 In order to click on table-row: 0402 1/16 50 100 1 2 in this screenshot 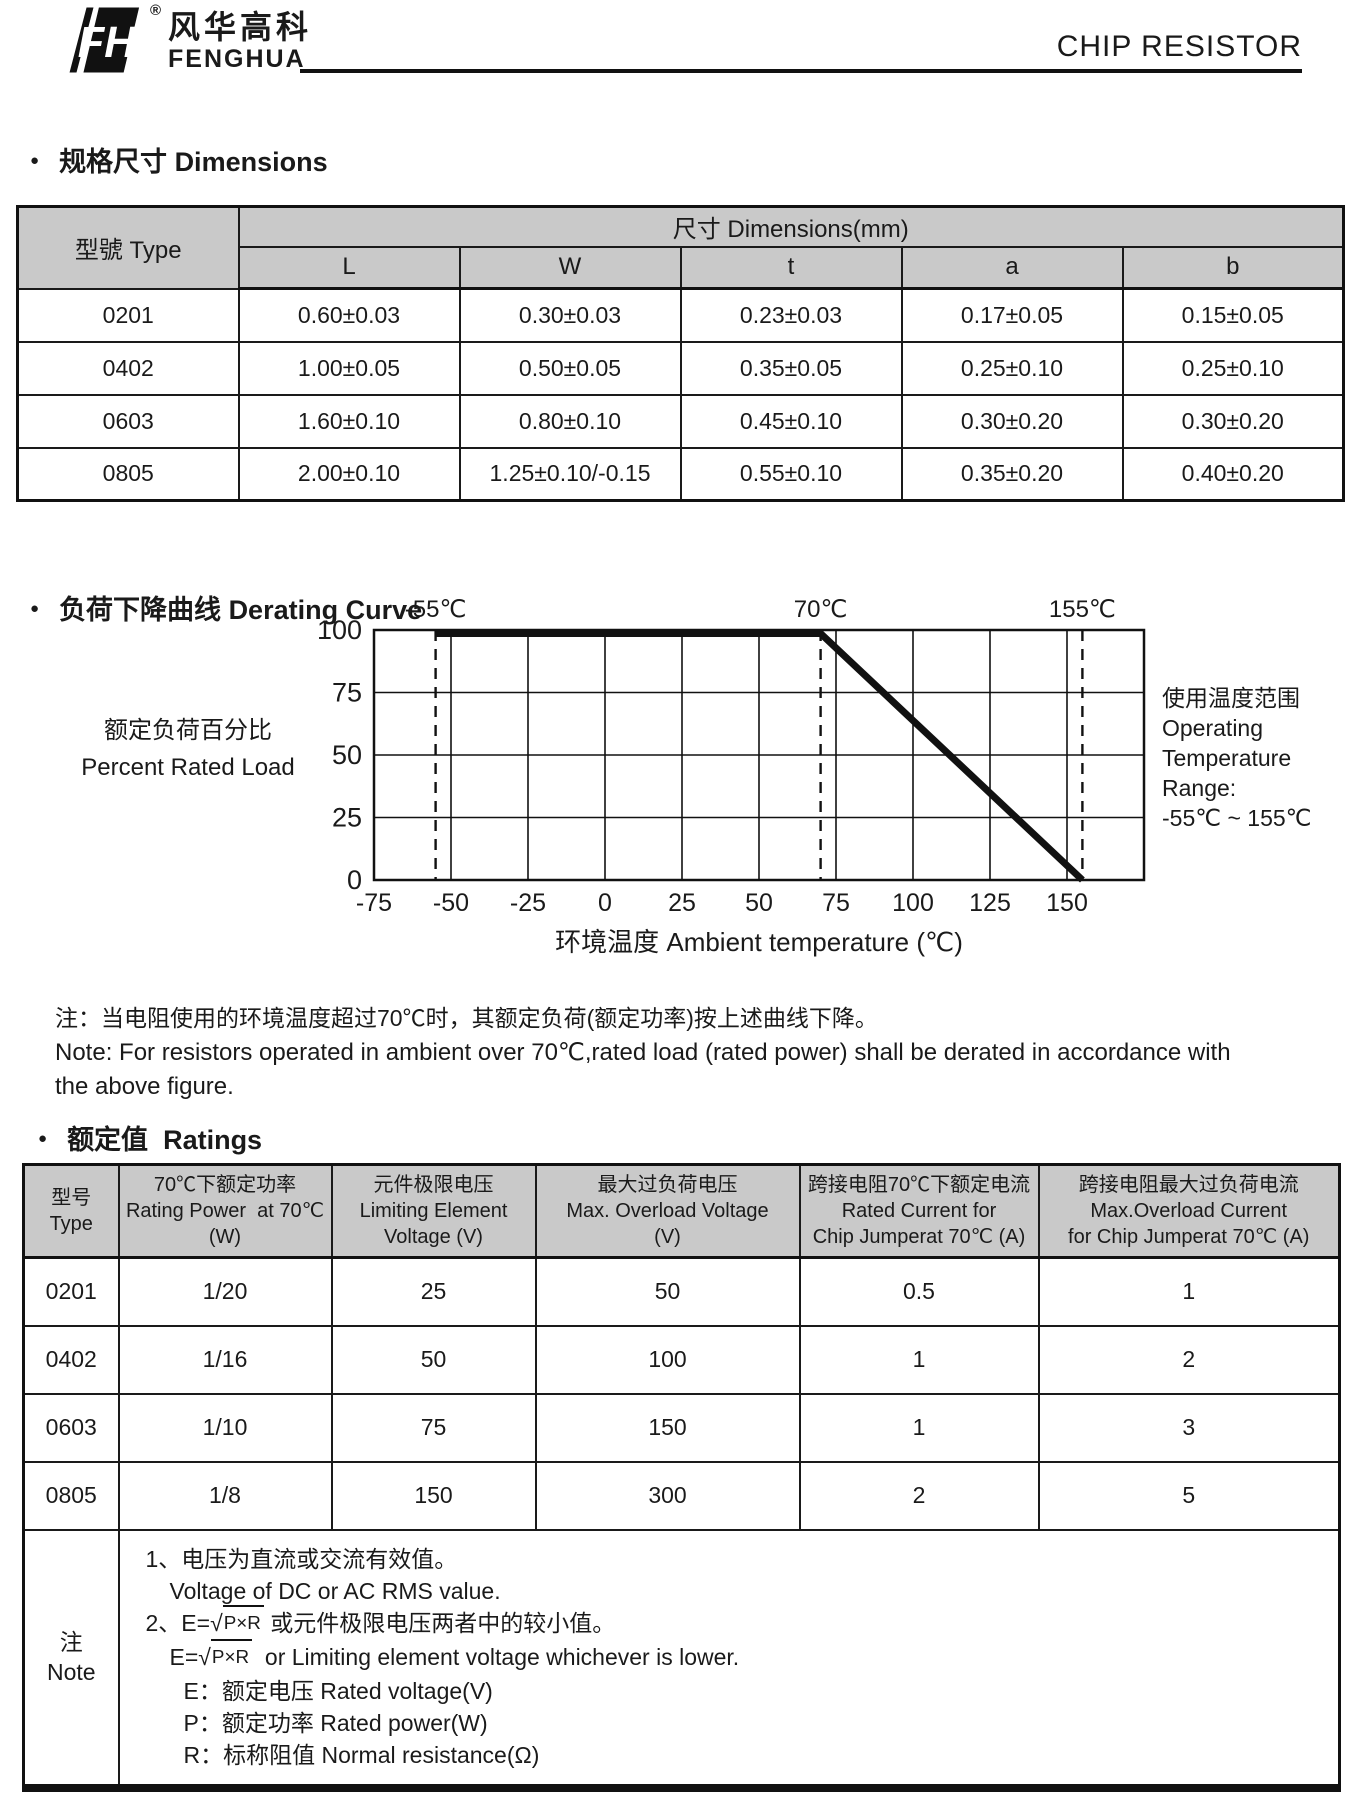, I will do `click(681, 1359)`.